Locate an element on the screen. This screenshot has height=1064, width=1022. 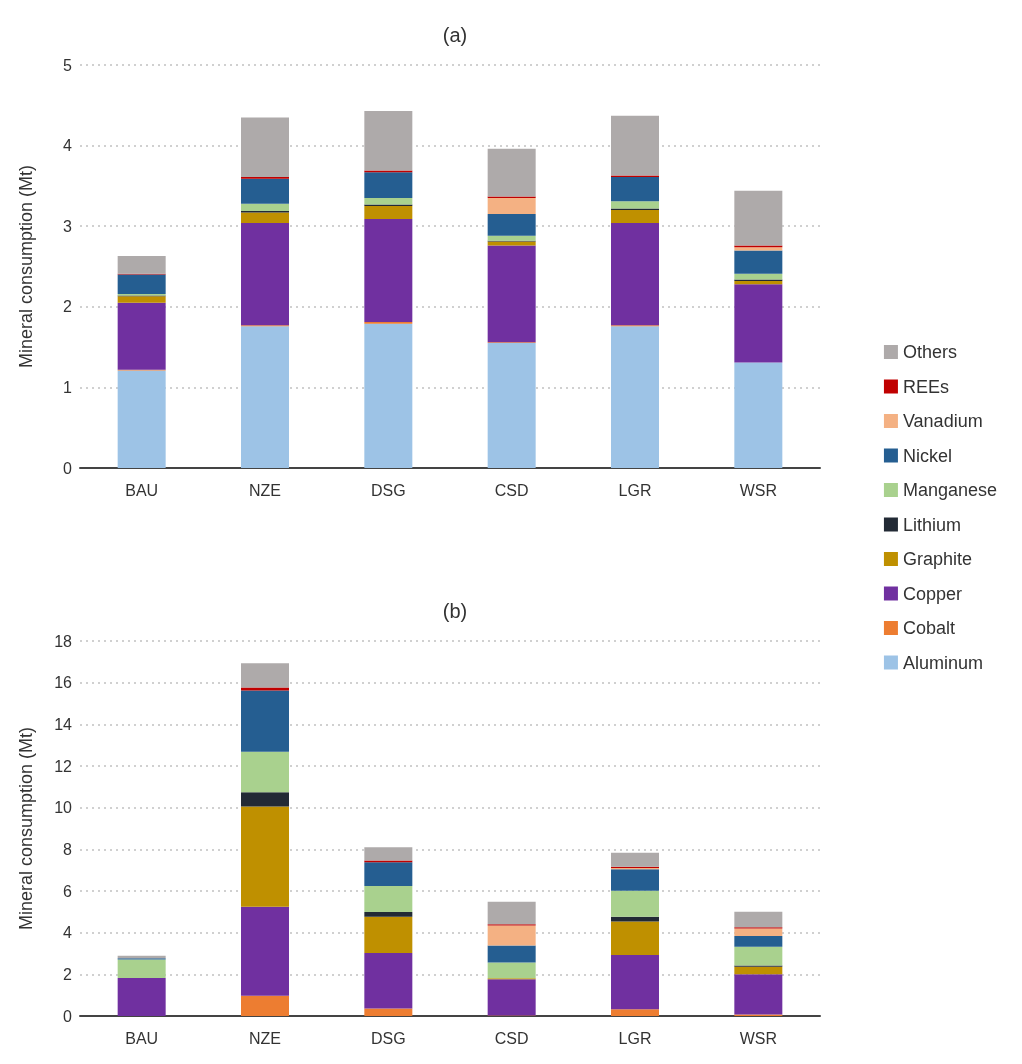
chart-title: (b) is located at coordinates (455, 611).